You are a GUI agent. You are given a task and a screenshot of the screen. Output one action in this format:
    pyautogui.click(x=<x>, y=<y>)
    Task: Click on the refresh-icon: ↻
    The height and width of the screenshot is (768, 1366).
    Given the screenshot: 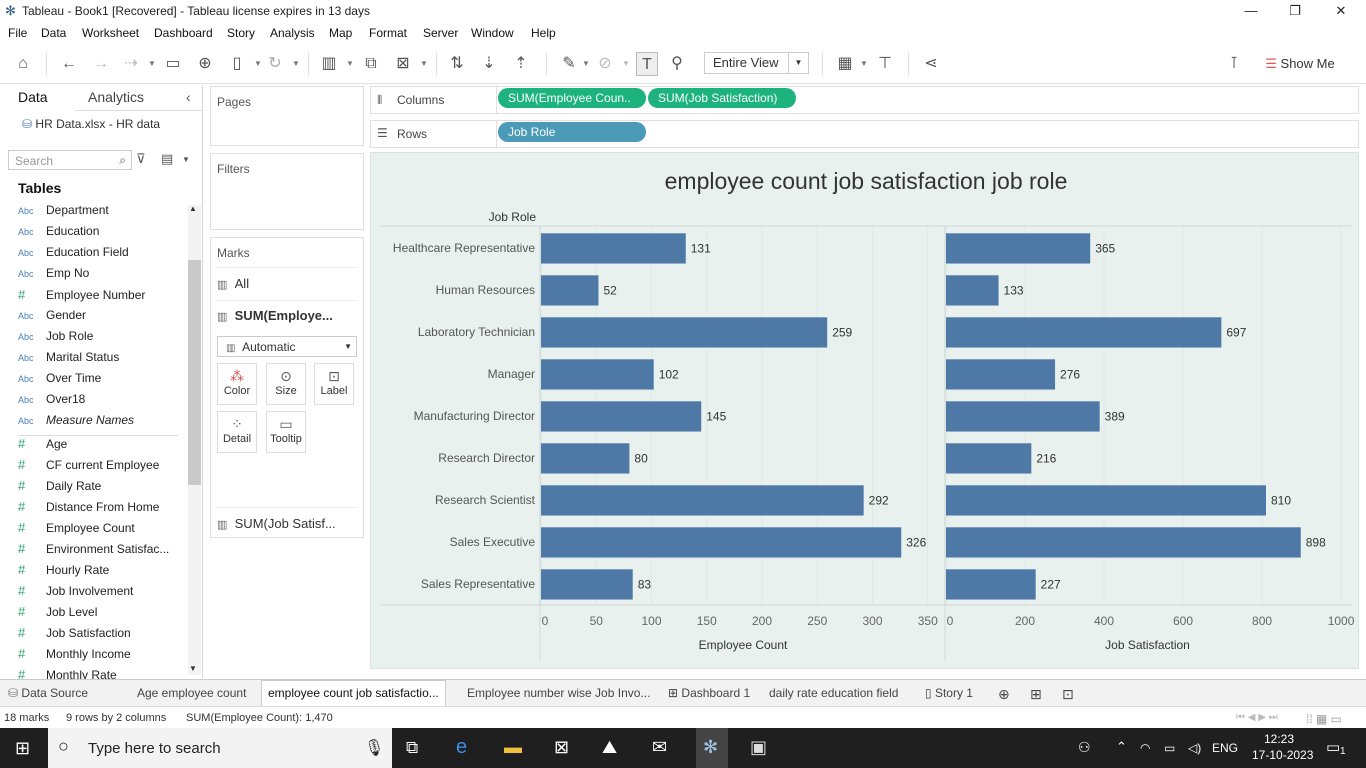 What is the action you would take?
    pyautogui.click(x=275, y=63)
    